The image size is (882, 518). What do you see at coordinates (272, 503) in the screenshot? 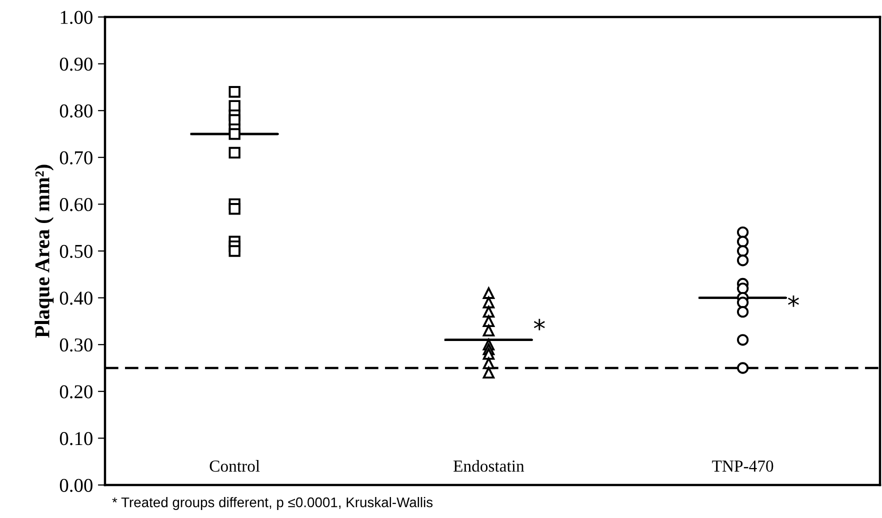
I see `text: * Treated groups different, p ≤0.0001, Kruskal-Wallis` at bounding box center [272, 503].